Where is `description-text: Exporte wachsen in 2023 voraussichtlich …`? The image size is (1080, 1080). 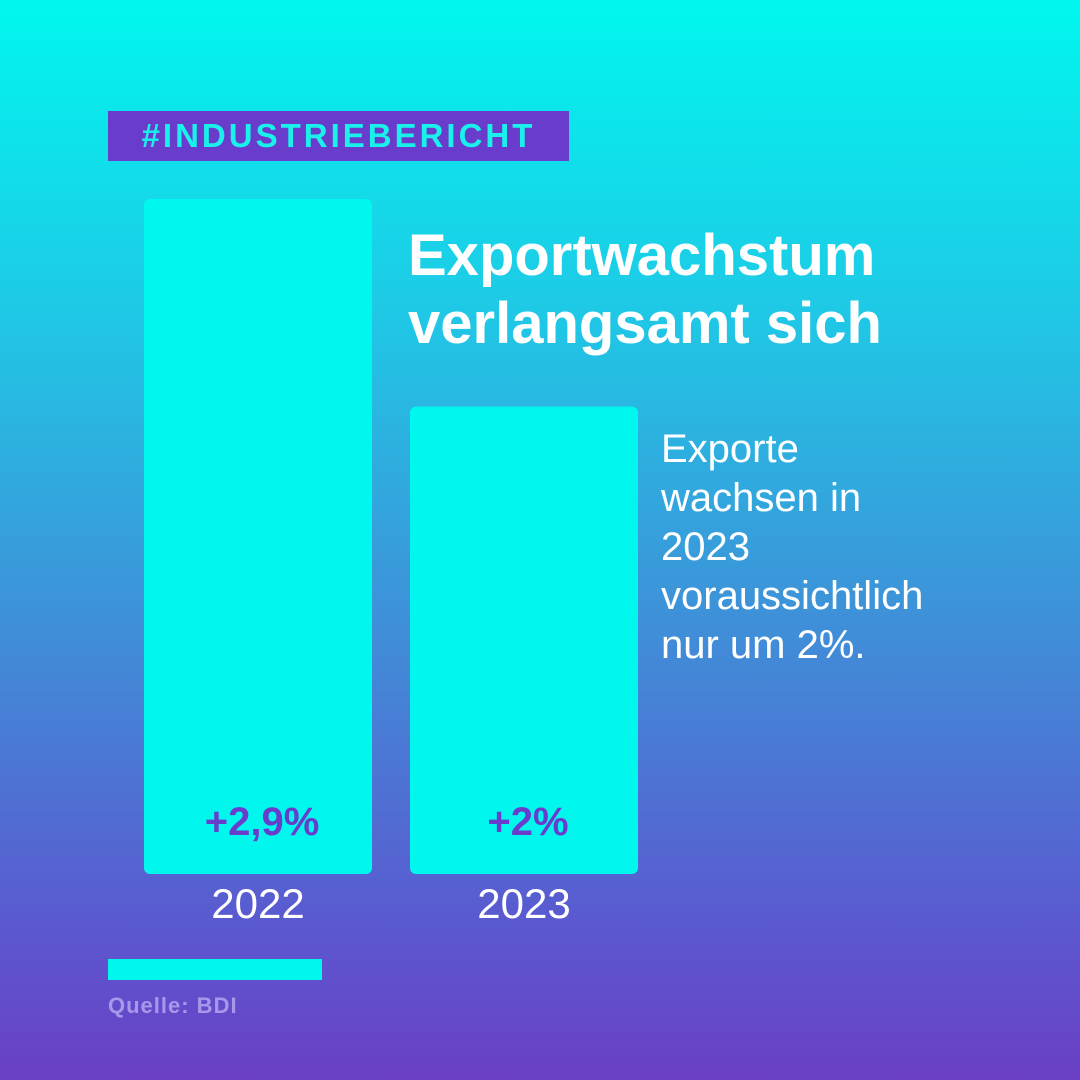 description-text: Exporte wachsen in 2023 voraussichtlich … is located at coordinates (861, 547).